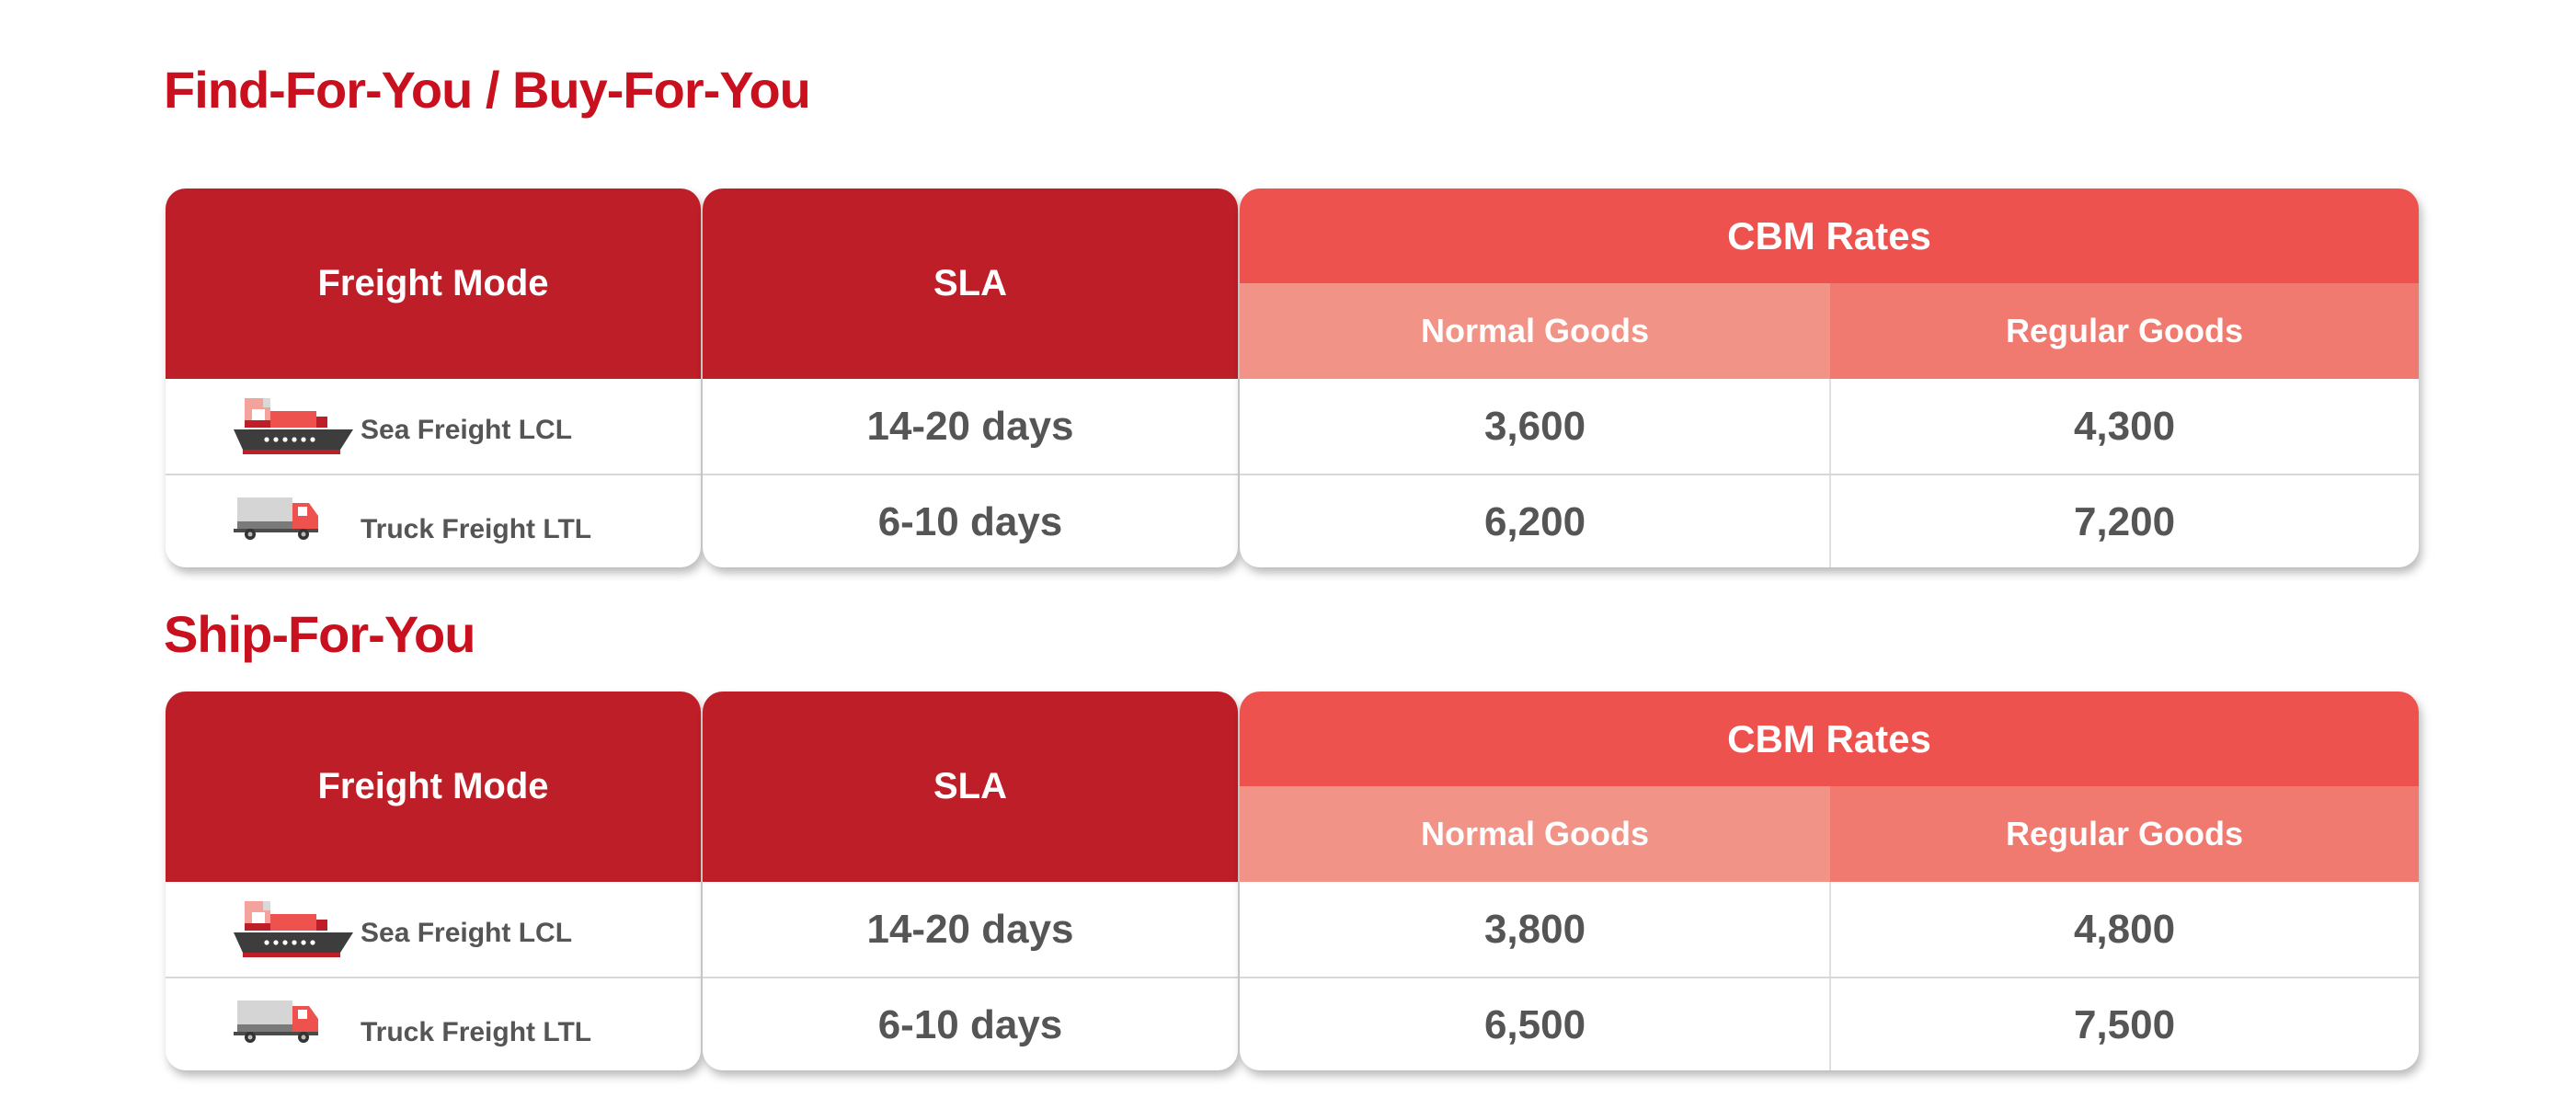  What do you see at coordinates (2125, 521) in the screenshot?
I see `regular-goods-rate: 7,200` at bounding box center [2125, 521].